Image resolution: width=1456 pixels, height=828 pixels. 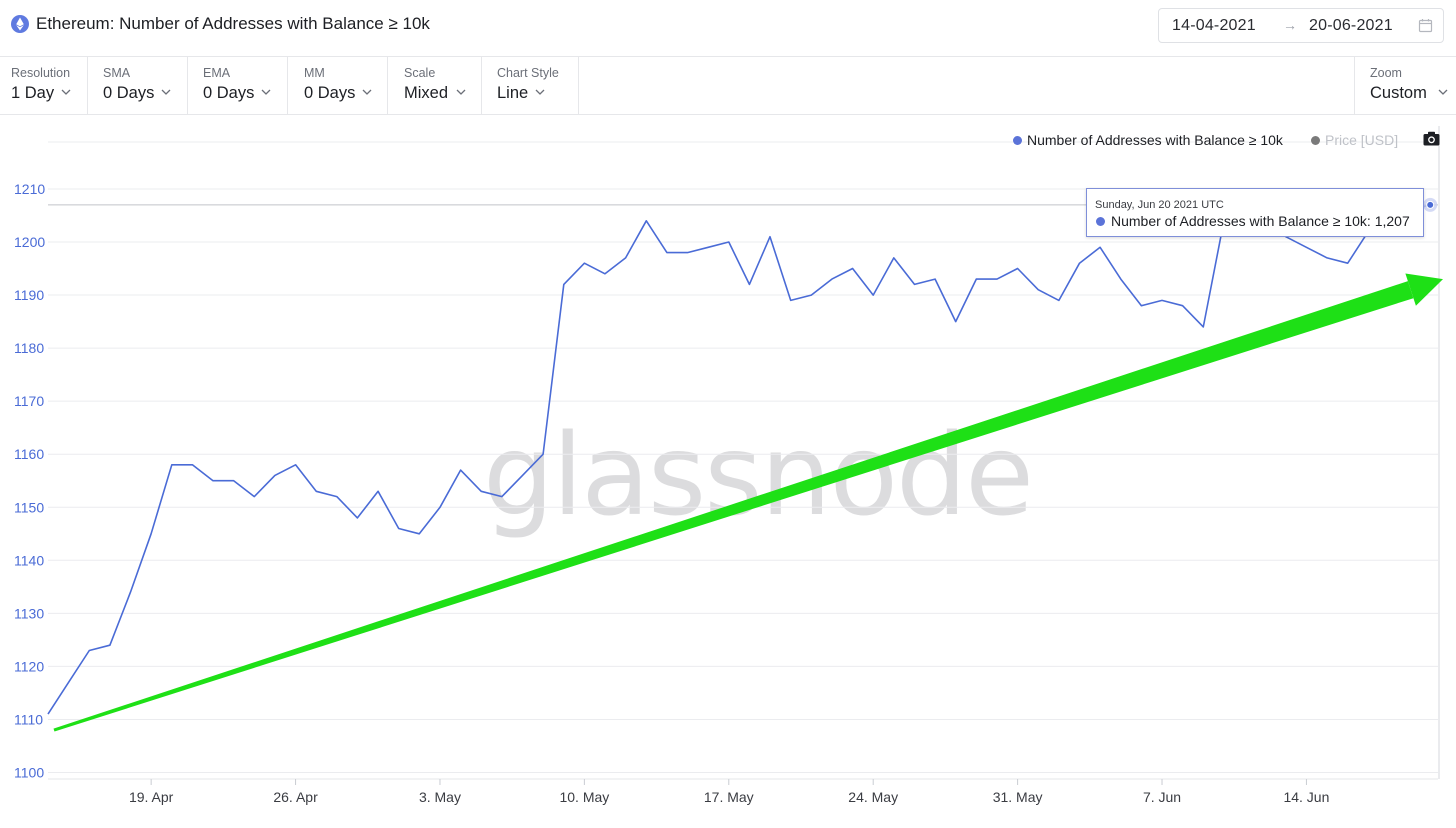 I want to click on y-tick-label: 1120, so click(x=29, y=666).